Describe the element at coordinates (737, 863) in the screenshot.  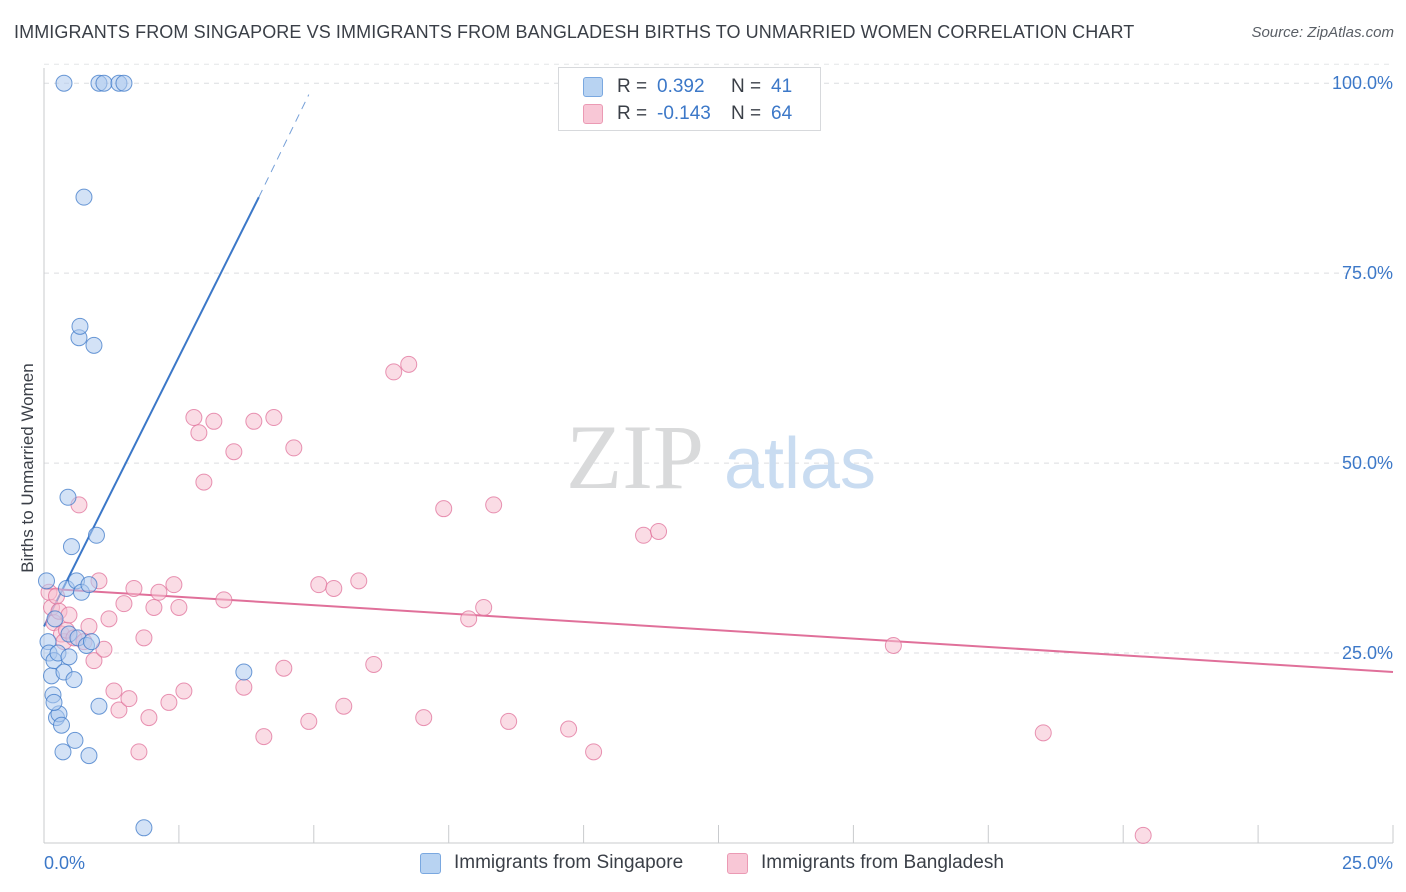
I see `bottom-legend-swatch-bangladesh` at that location.